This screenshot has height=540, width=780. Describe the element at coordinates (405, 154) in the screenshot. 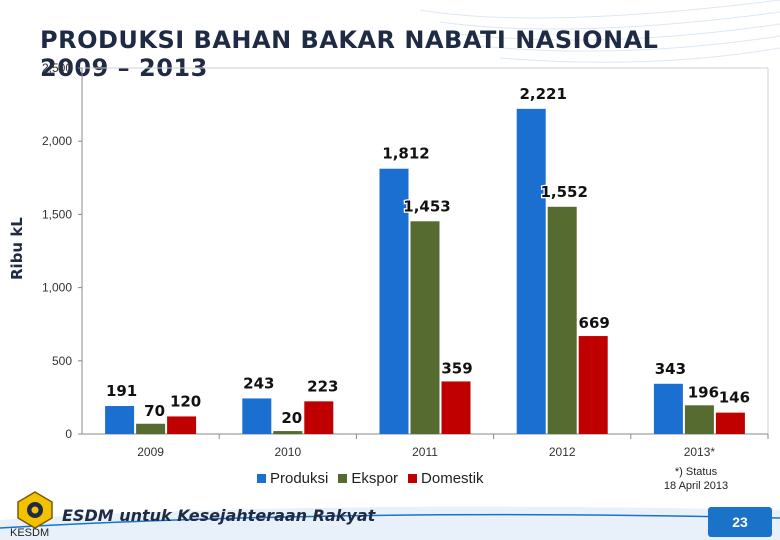

I see `data-label-produksi: 1,812` at that location.